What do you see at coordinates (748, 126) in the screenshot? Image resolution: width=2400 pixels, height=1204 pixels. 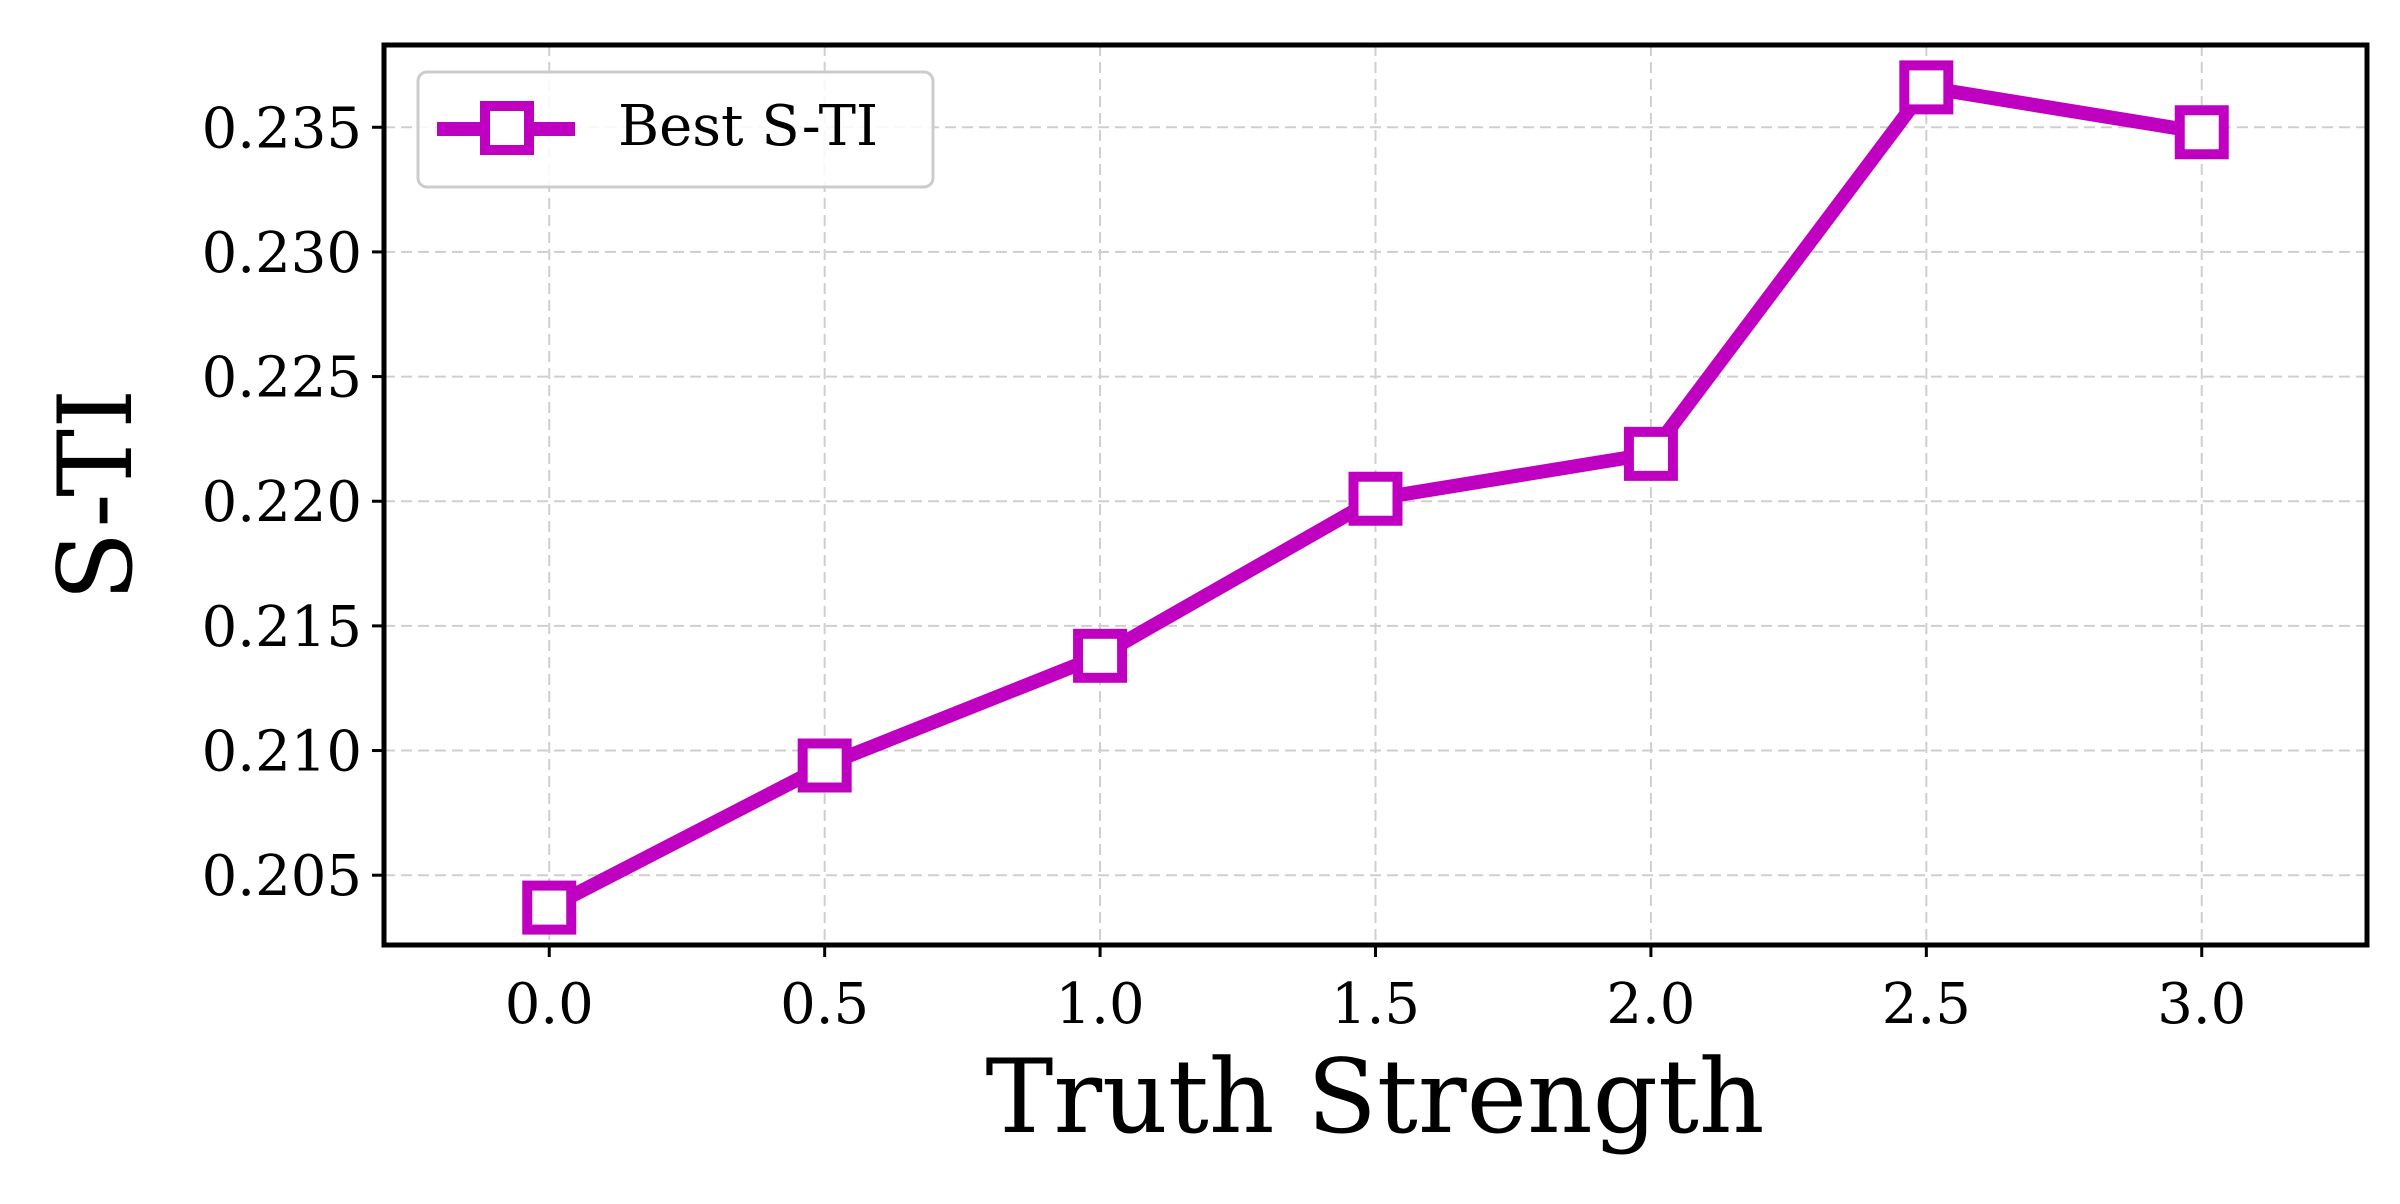 I see `legend-label-best-s-ti: Best S-TI` at bounding box center [748, 126].